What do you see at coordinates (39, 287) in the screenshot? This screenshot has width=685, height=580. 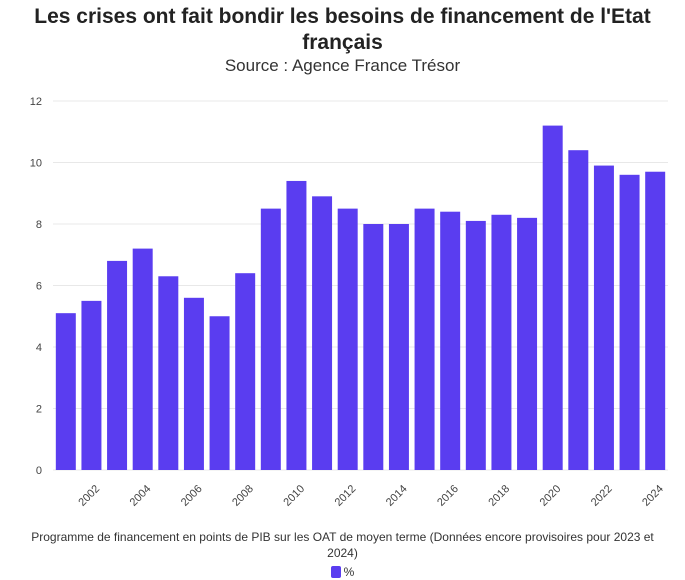 I see `y-tick-label: 6` at bounding box center [39, 287].